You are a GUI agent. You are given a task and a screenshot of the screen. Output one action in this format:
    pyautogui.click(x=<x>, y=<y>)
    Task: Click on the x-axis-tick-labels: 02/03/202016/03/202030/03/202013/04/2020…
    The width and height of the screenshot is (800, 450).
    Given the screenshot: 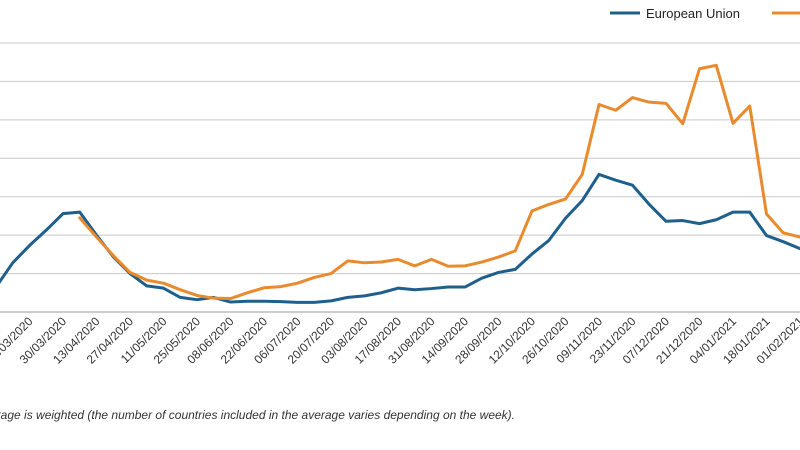 What is the action you would take?
    pyautogui.click(x=400, y=340)
    